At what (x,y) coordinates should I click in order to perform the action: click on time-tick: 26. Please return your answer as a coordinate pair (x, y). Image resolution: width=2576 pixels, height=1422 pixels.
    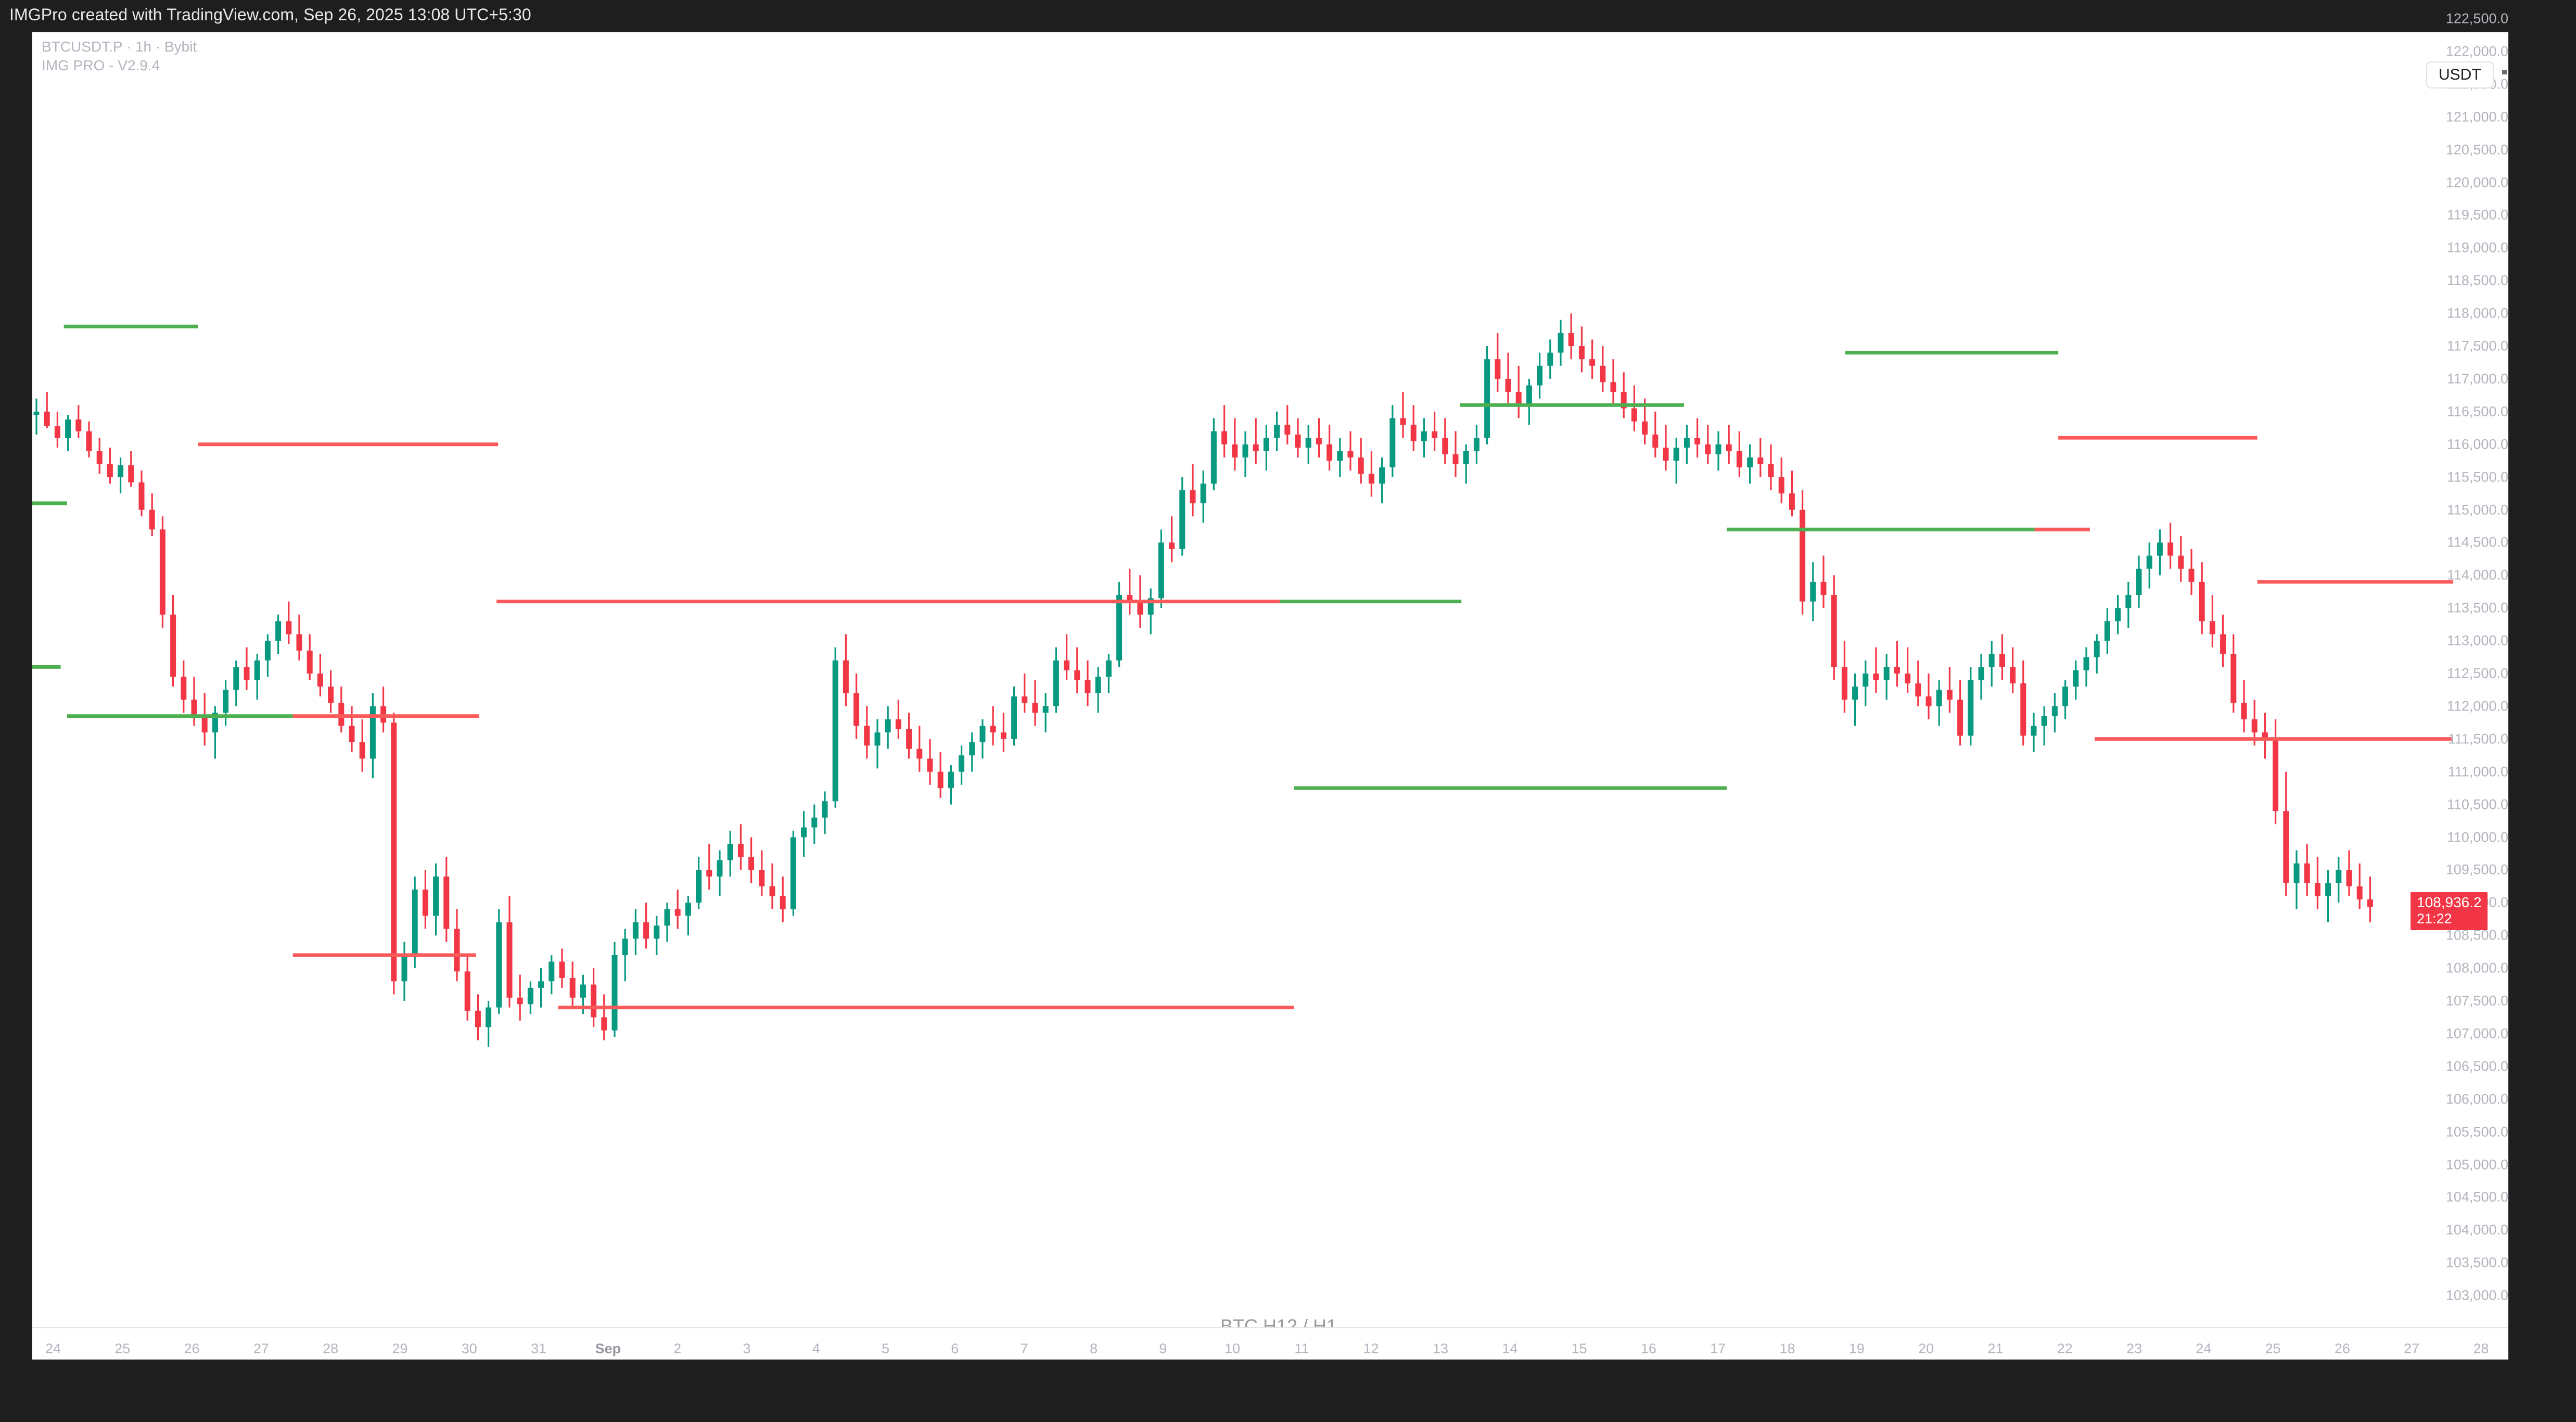
    Looking at the image, I should click on (2342, 1348).